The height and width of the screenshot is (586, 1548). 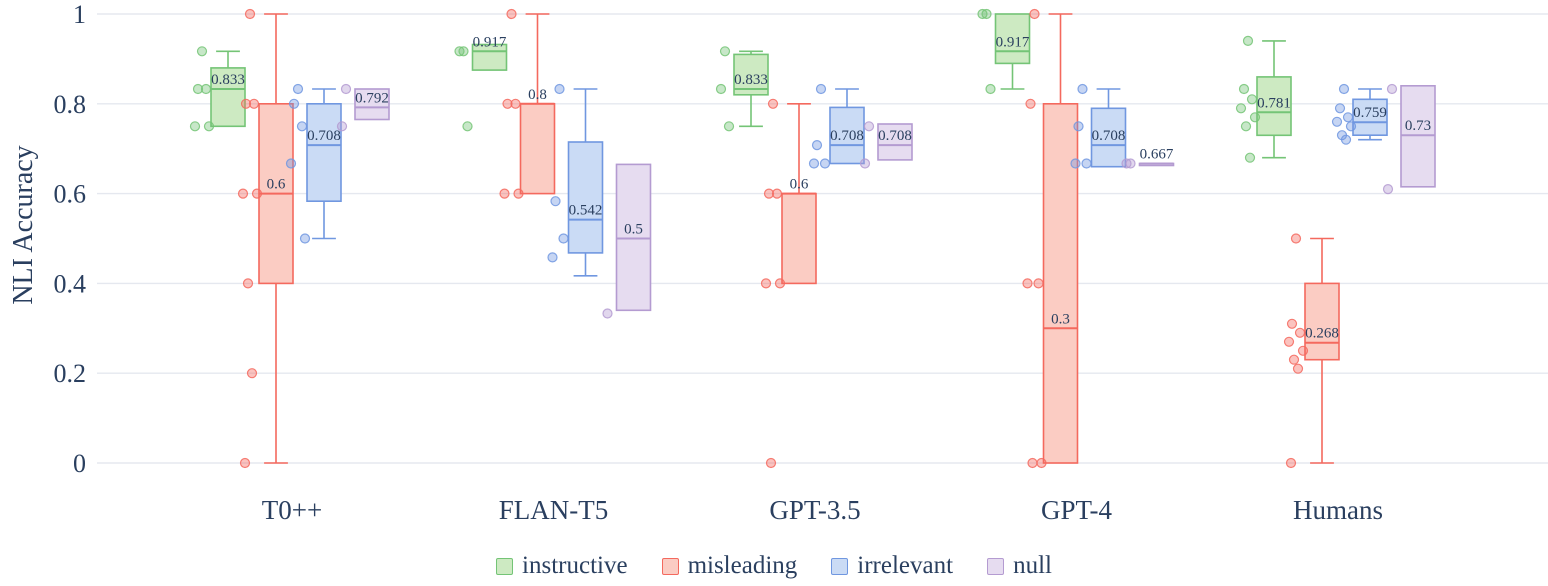 I want to click on boxgroup-misleading-T0++: 0.6, so click(x=265, y=238).